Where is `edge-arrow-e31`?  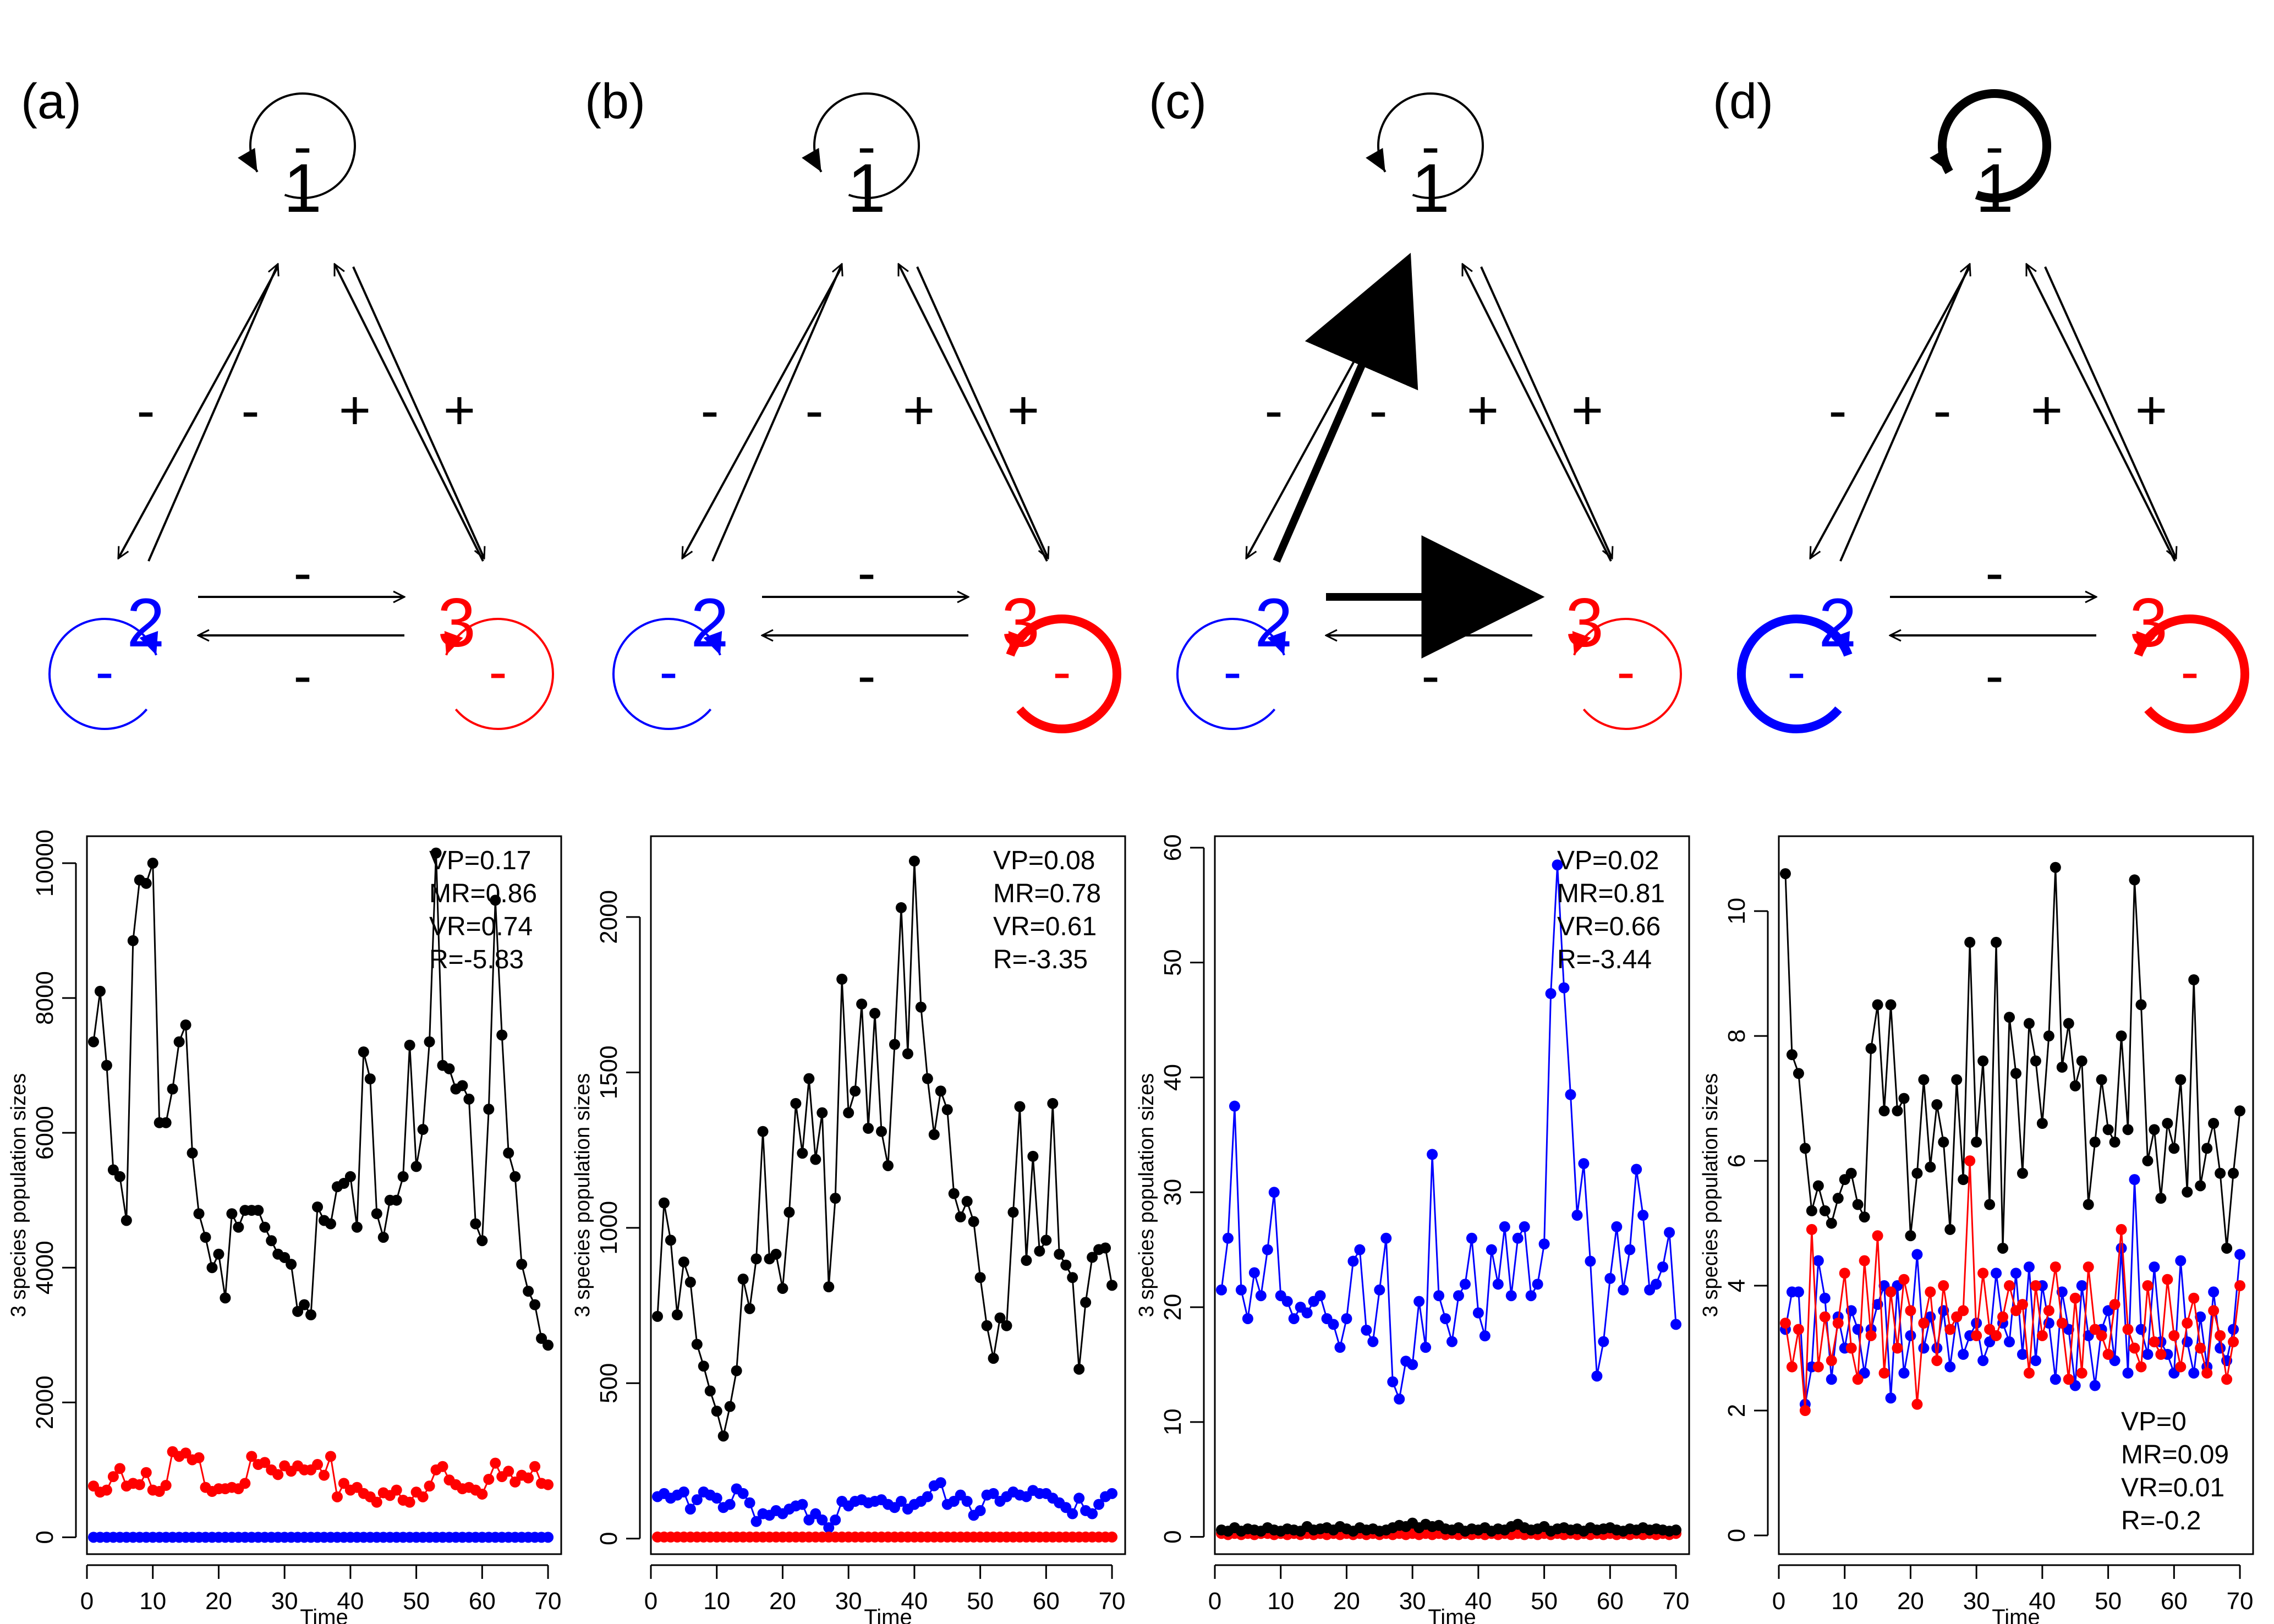 edge-arrow-e31 is located at coordinates (408, 413).